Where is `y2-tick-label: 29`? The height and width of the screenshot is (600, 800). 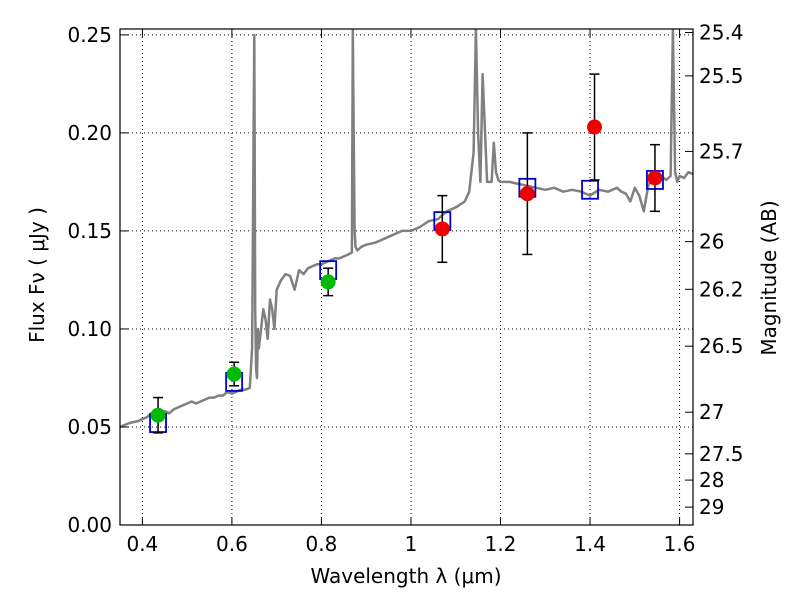
y2-tick-label: 29 is located at coordinates (711, 507).